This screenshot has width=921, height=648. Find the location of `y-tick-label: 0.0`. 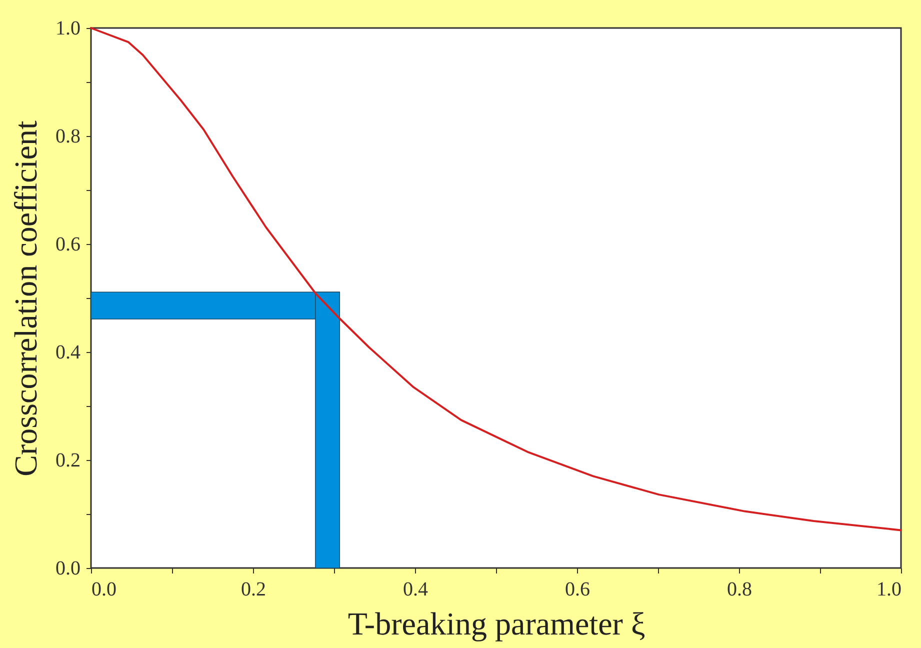

y-tick-label: 0.0 is located at coordinates (68, 569).